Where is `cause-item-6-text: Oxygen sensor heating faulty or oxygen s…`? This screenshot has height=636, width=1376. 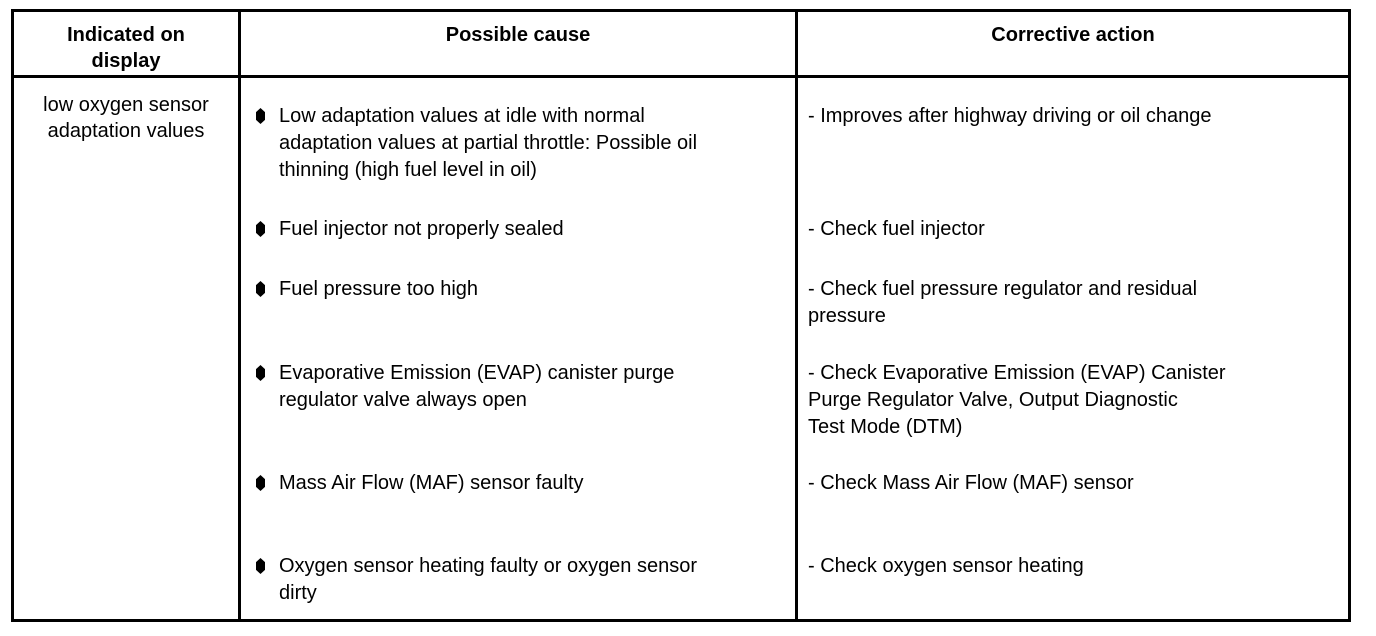
cause-item-6-text: Oxygen sensor heating faulty or oxygen s… is located at coordinates (488, 579).